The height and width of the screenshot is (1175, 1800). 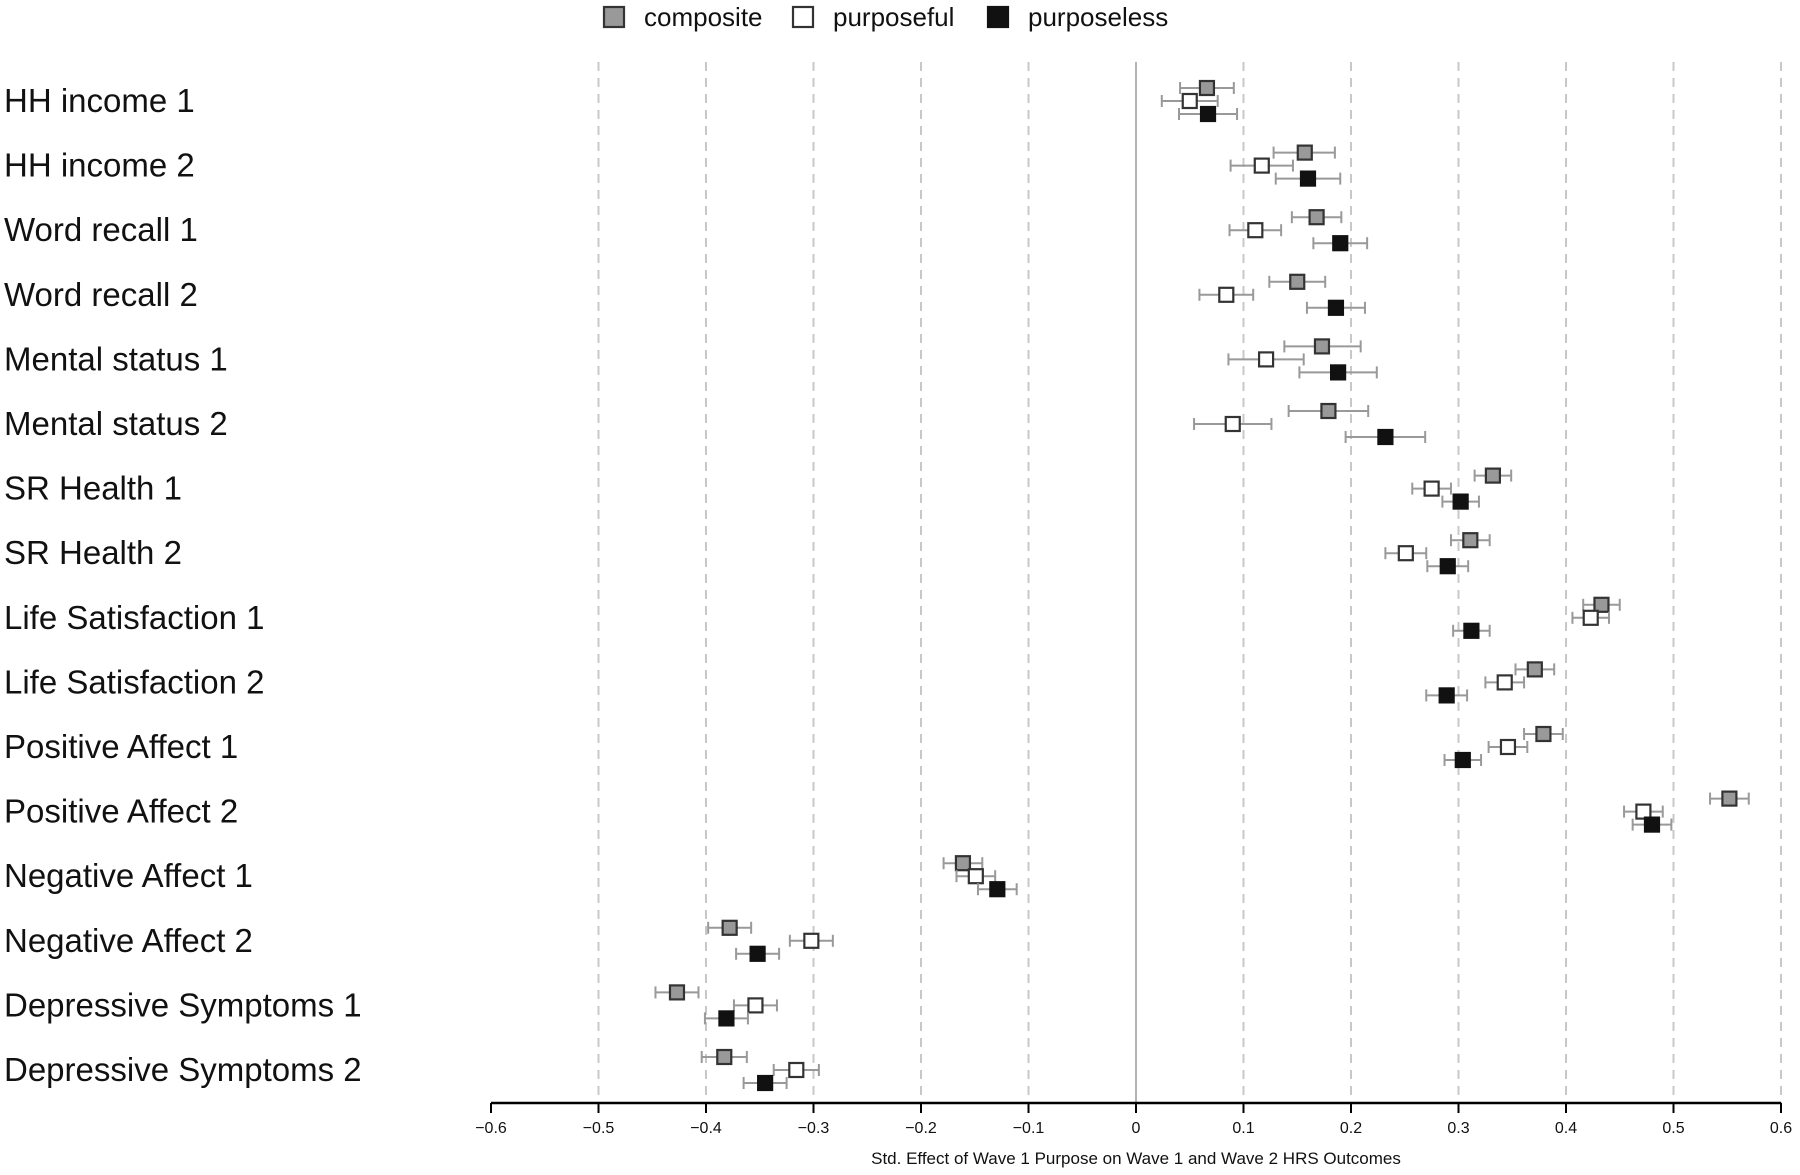 What do you see at coordinates (121, 811) in the screenshot?
I see `category-label: Positive Affect 2` at bounding box center [121, 811].